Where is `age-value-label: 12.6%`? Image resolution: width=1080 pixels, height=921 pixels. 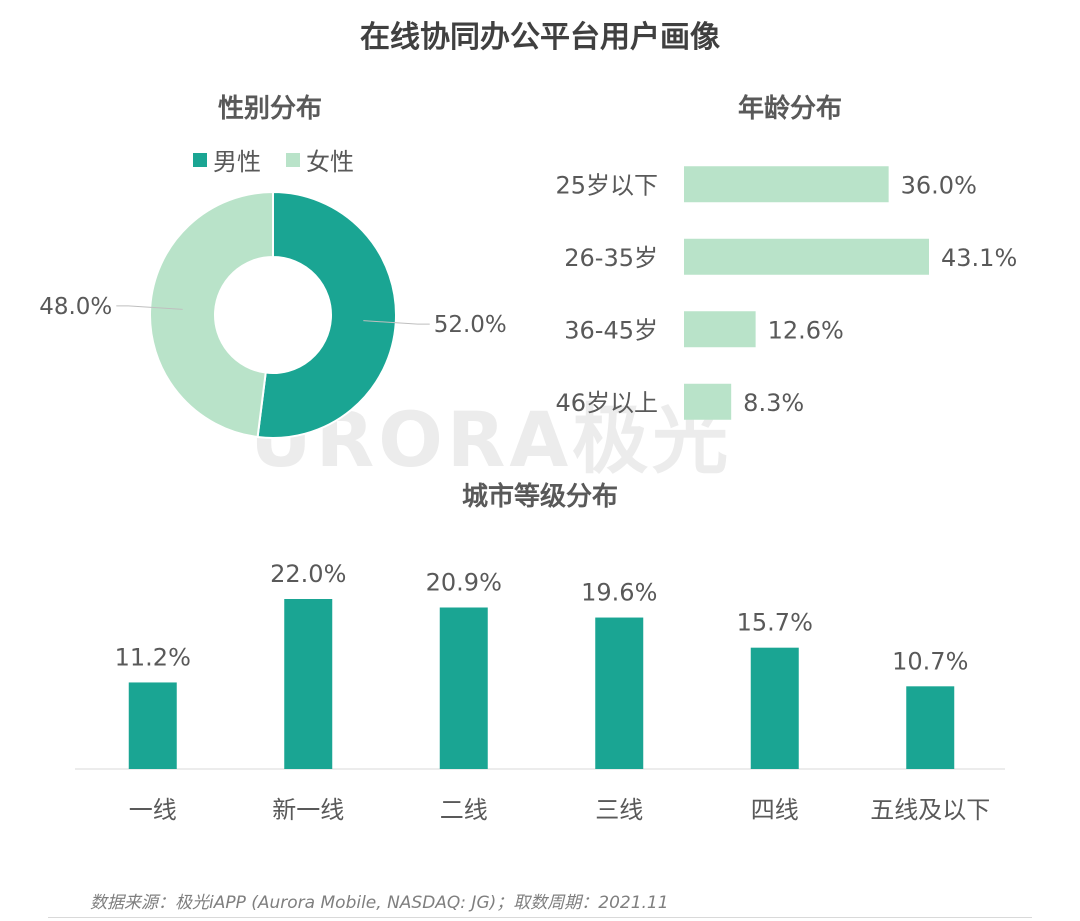
age-value-label: 12.6% is located at coordinates (806, 330).